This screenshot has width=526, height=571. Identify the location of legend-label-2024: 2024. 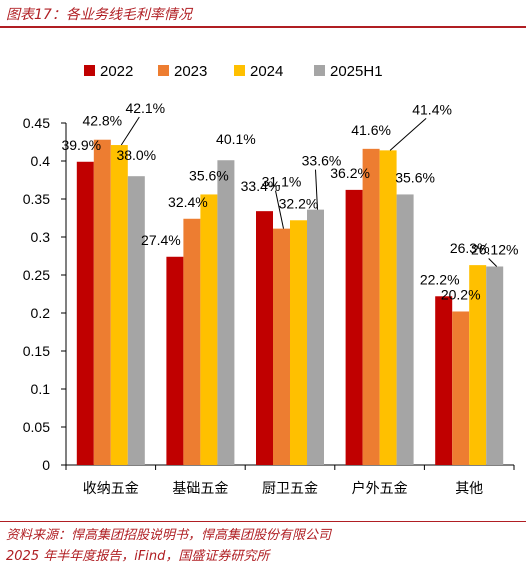
(266, 71).